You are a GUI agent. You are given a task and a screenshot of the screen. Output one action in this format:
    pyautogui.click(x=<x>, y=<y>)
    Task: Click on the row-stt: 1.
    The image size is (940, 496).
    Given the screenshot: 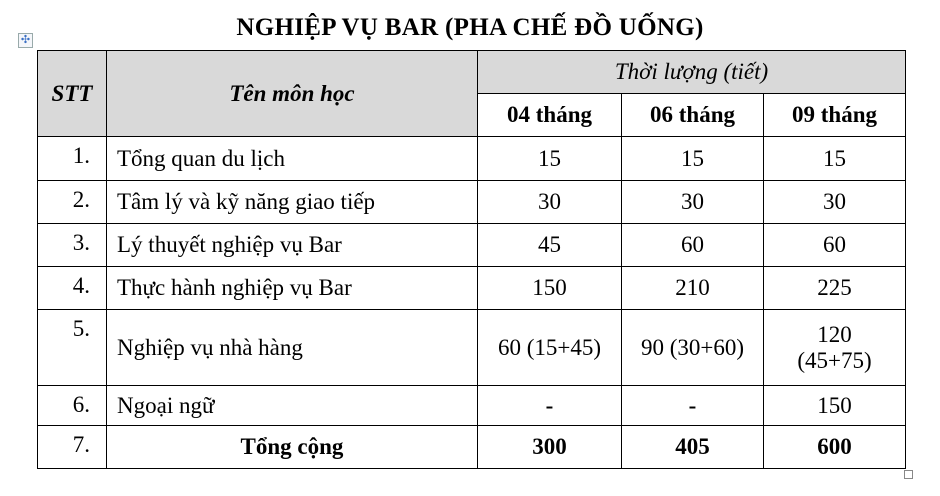 What is the action you would take?
    pyautogui.click(x=72, y=158)
    